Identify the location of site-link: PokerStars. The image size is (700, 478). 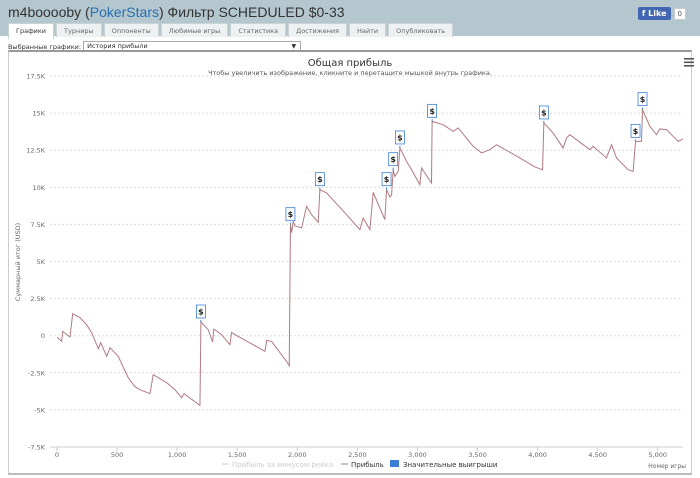
(124, 12).